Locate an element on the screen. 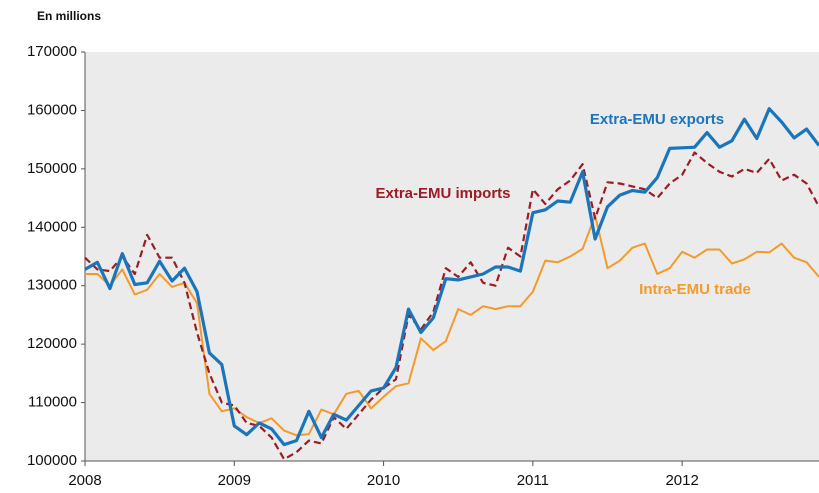 This screenshot has height=493, width=819. y-tick-label: 110000 is located at coordinates (52, 402).